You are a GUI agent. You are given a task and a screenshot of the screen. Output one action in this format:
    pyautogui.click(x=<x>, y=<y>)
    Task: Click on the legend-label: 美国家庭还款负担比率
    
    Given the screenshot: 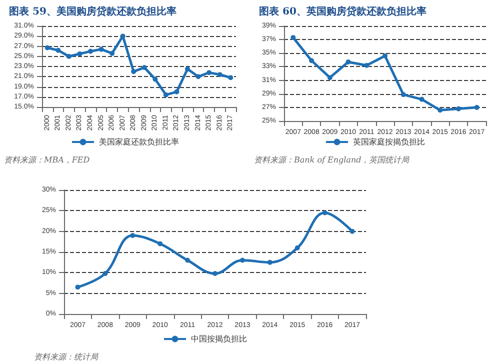 What is the action you would take?
    pyautogui.click(x=139, y=142)
    